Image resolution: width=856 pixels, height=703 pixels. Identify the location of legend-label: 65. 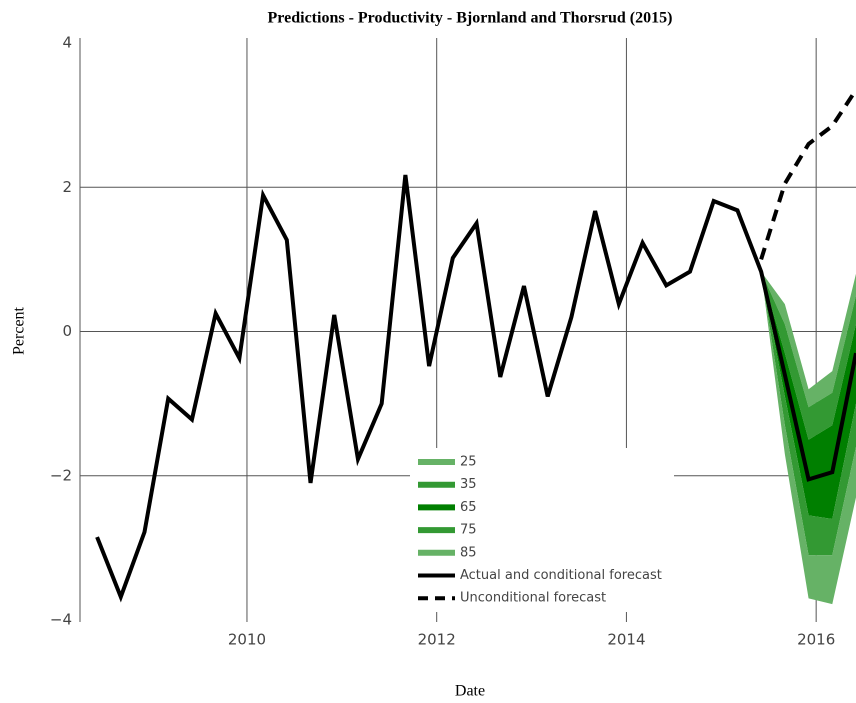
(468, 507).